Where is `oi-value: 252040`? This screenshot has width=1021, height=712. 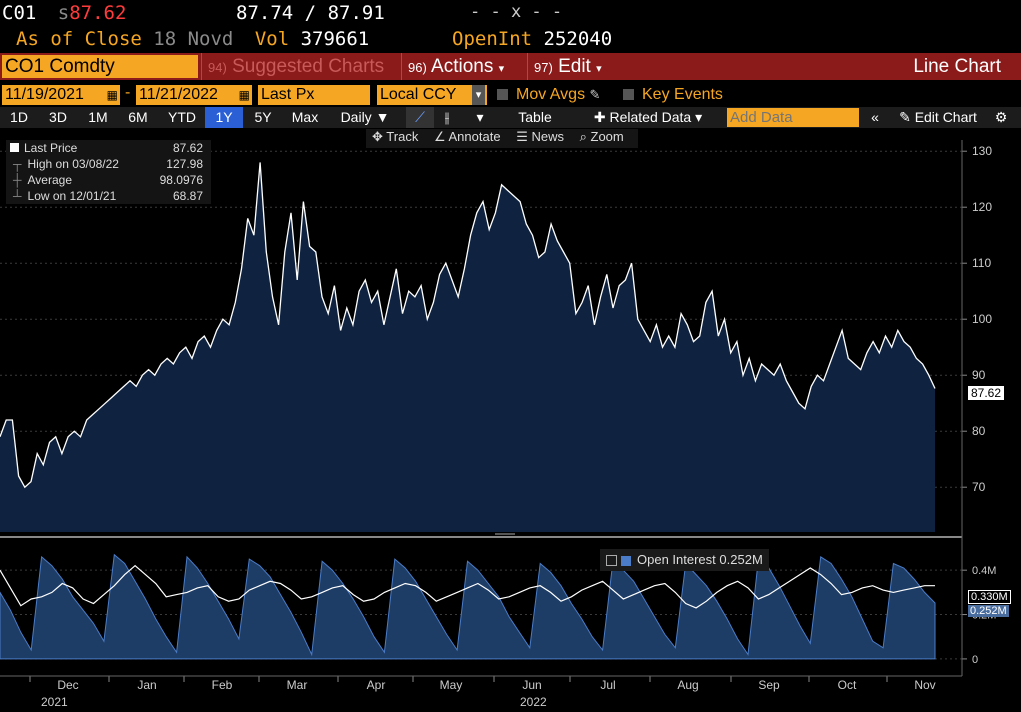
oi-value: 252040 is located at coordinates (578, 39).